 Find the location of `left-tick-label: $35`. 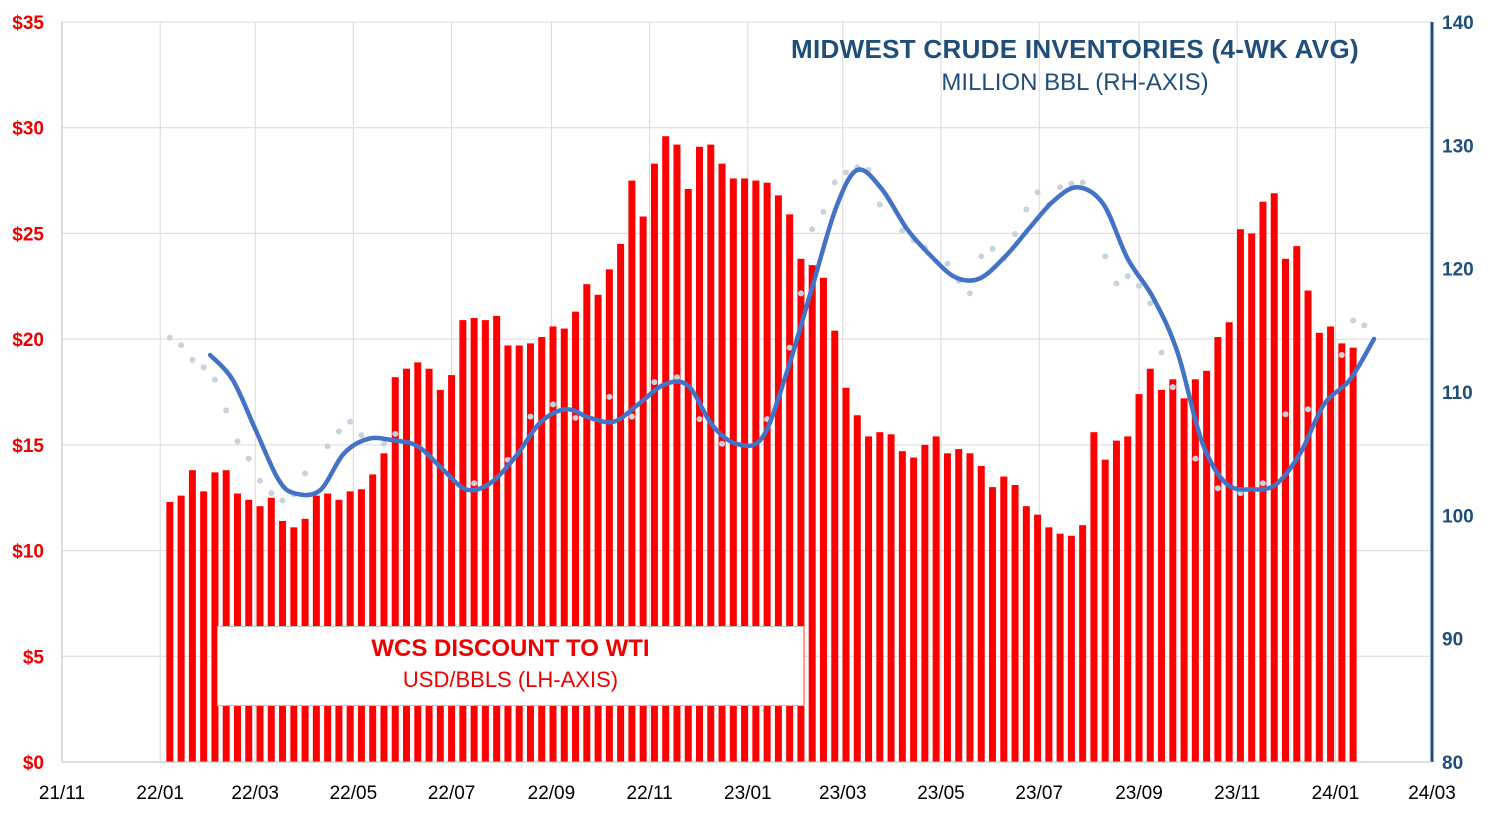

left-tick-label: $35 is located at coordinates (28, 23).